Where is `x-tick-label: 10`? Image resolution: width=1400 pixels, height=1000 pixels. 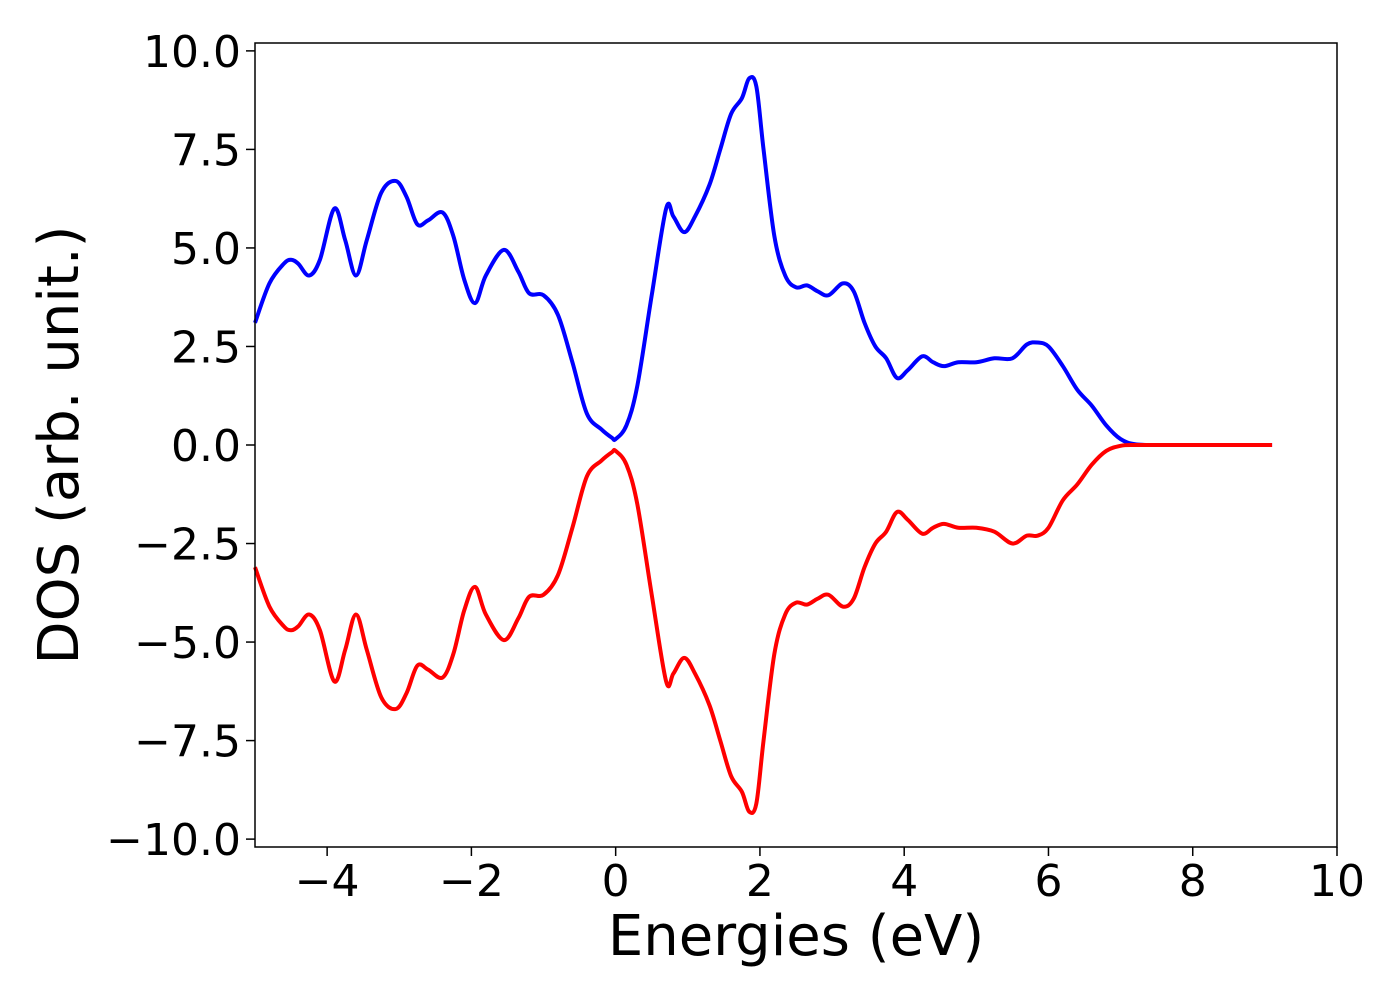
x-tick-label: 10 is located at coordinates (1337, 881).